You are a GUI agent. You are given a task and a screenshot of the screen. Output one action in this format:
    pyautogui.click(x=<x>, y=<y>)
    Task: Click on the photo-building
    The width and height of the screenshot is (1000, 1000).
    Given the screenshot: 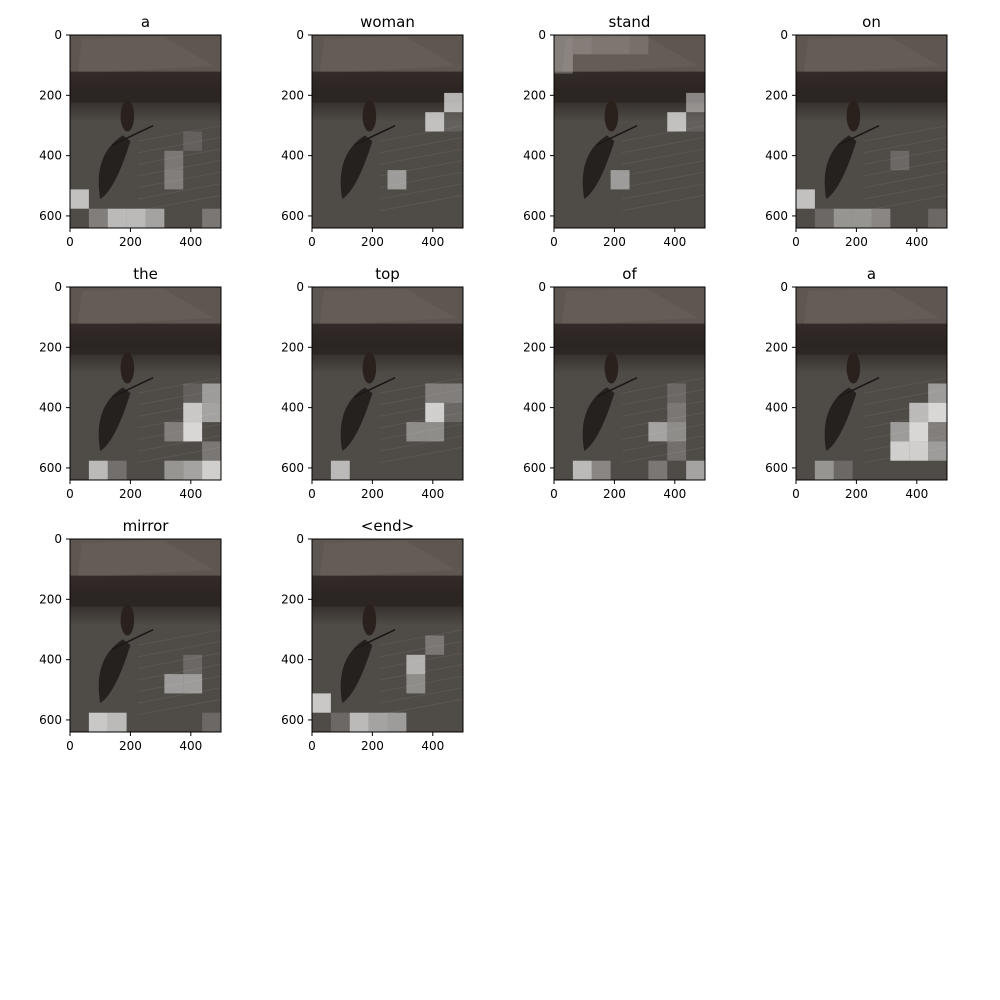 What is the action you would take?
    pyautogui.click(x=145, y=307)
    